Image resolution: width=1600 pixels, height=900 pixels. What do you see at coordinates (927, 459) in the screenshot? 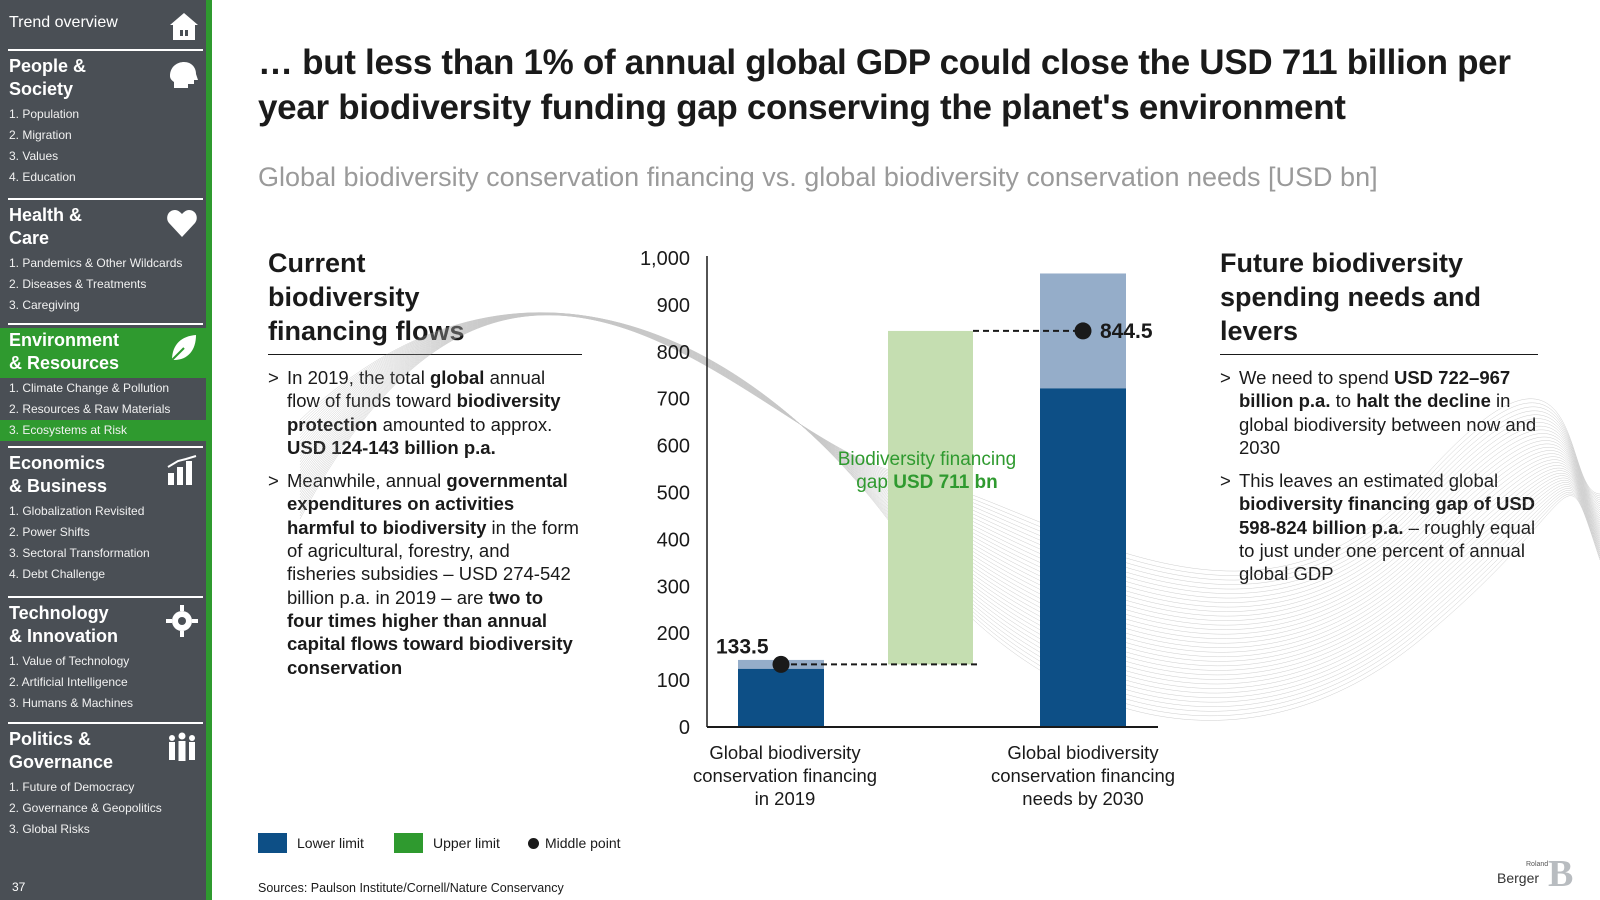
I see `gap-label-line: Biodiversity financing` at bounding box center [927, 459].